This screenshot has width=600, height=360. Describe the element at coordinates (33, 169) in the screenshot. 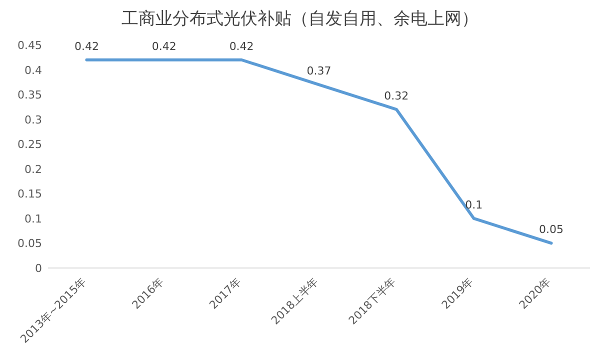

I see `y-tick-label: 0.2` at that location.